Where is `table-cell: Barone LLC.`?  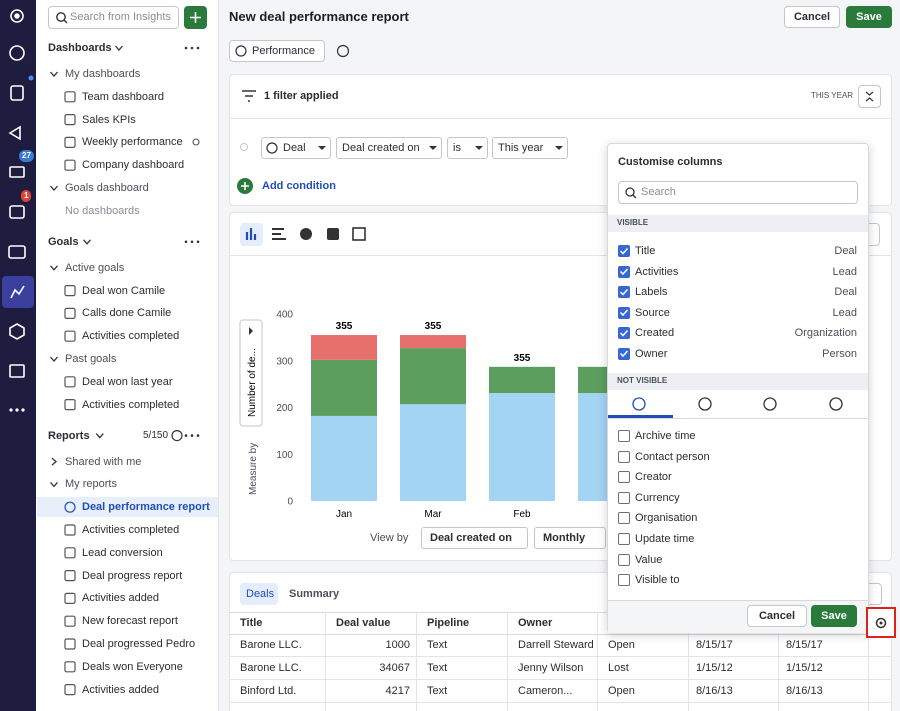 table-cell: Barone LLC. is located at coordinates (271, 645).